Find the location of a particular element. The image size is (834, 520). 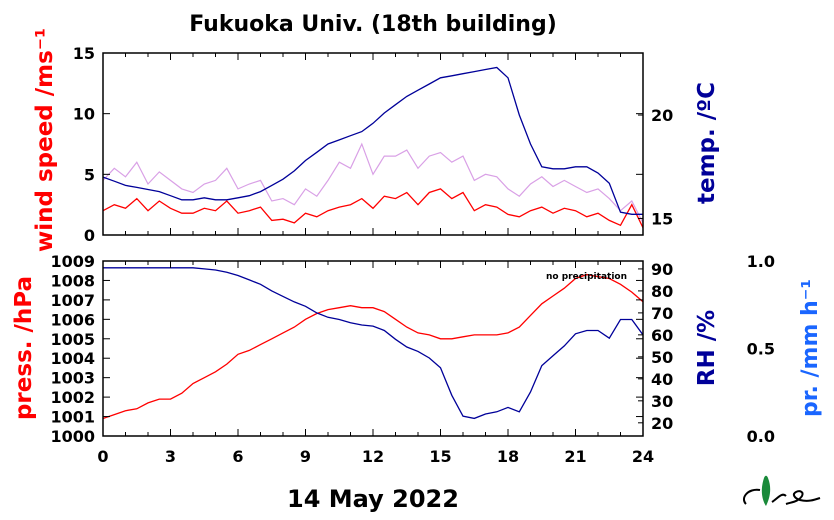

bottom-y-right-tick-label: 30 is located at coordinates (662, 401).